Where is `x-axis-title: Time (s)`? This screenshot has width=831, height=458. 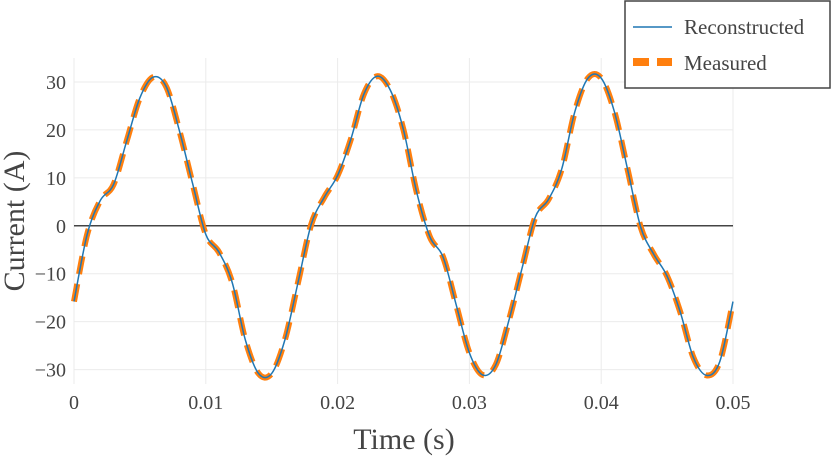 x-axis-title: Time (s) is located at coordinates (403, 439).